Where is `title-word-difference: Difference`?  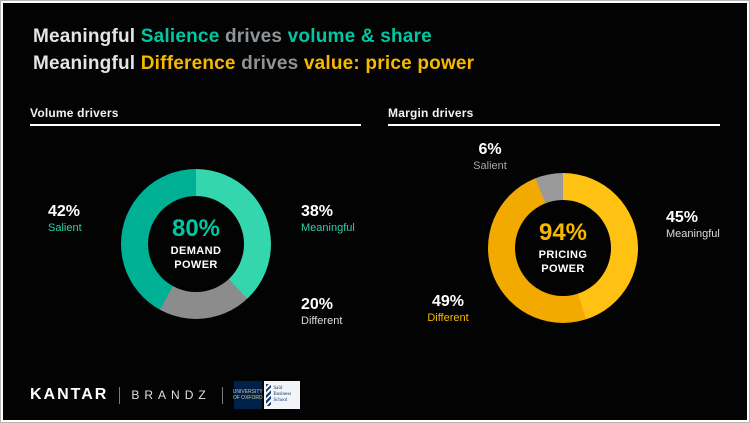
title-word-difference: Difference is located at coordinates (188, 63).